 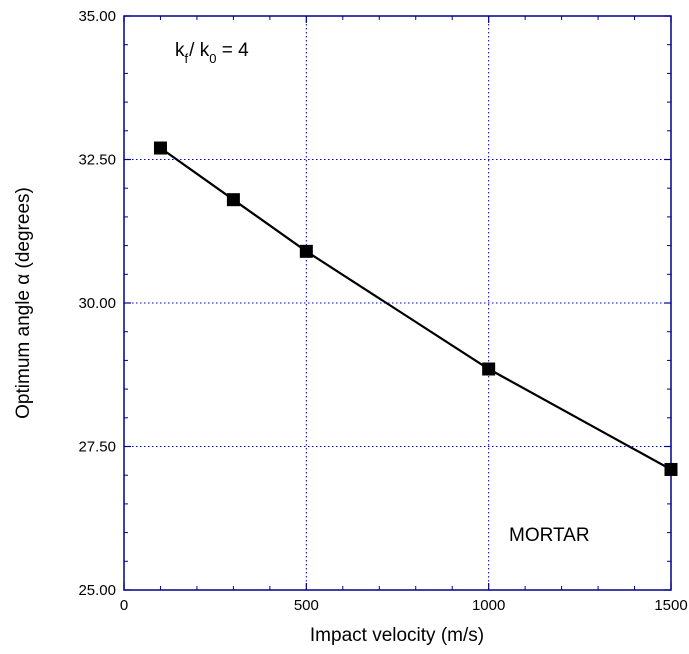 What do you see at coordinates (194, 50) in the screenshot?
I see `ratio-slash: /` at bounding box center [194, 50].